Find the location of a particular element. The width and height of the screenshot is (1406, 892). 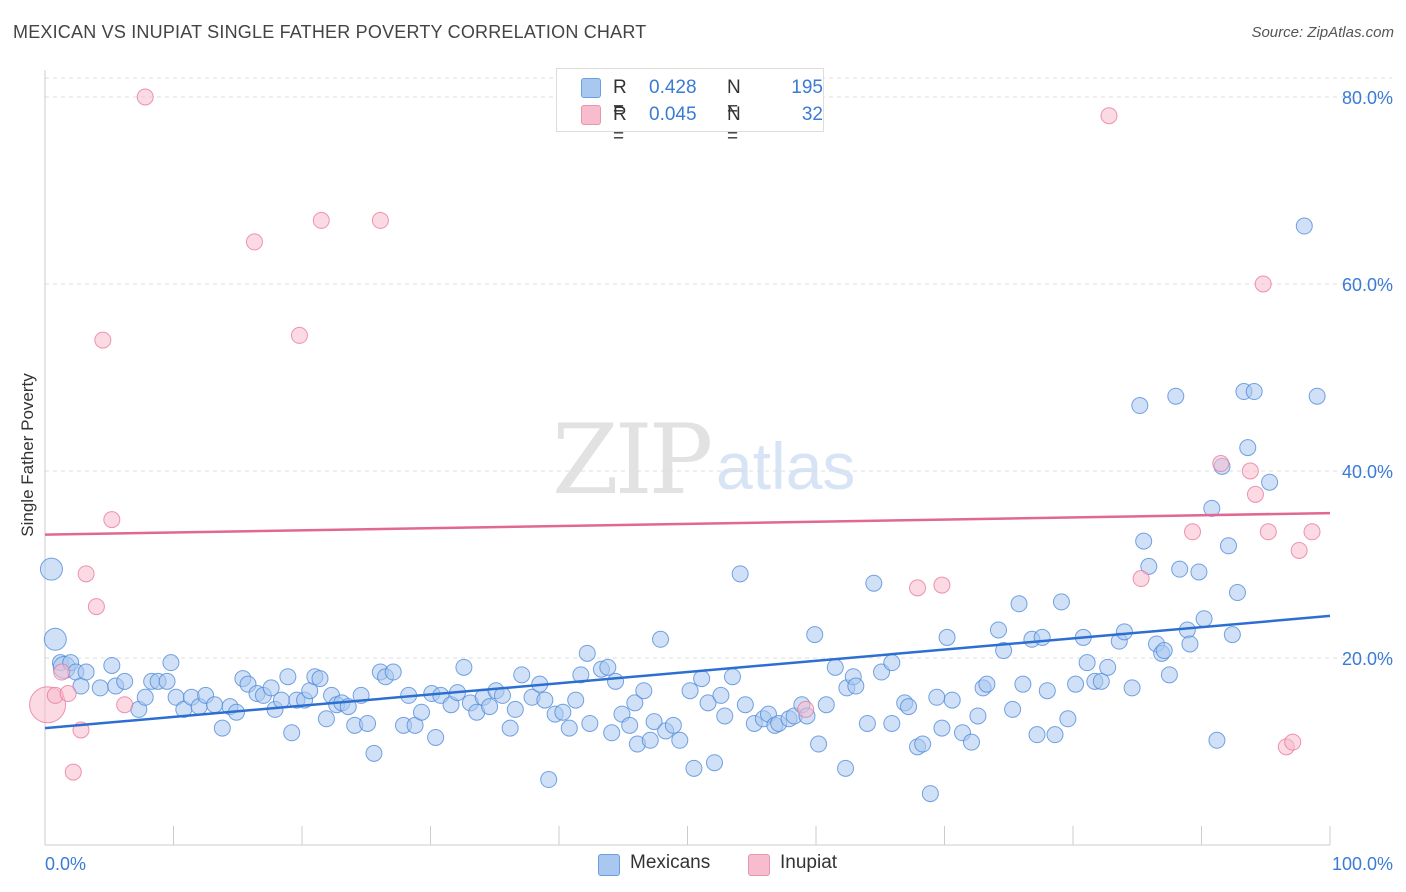

y-tick-label: 80.0% is located at coordinates (1367, 98).